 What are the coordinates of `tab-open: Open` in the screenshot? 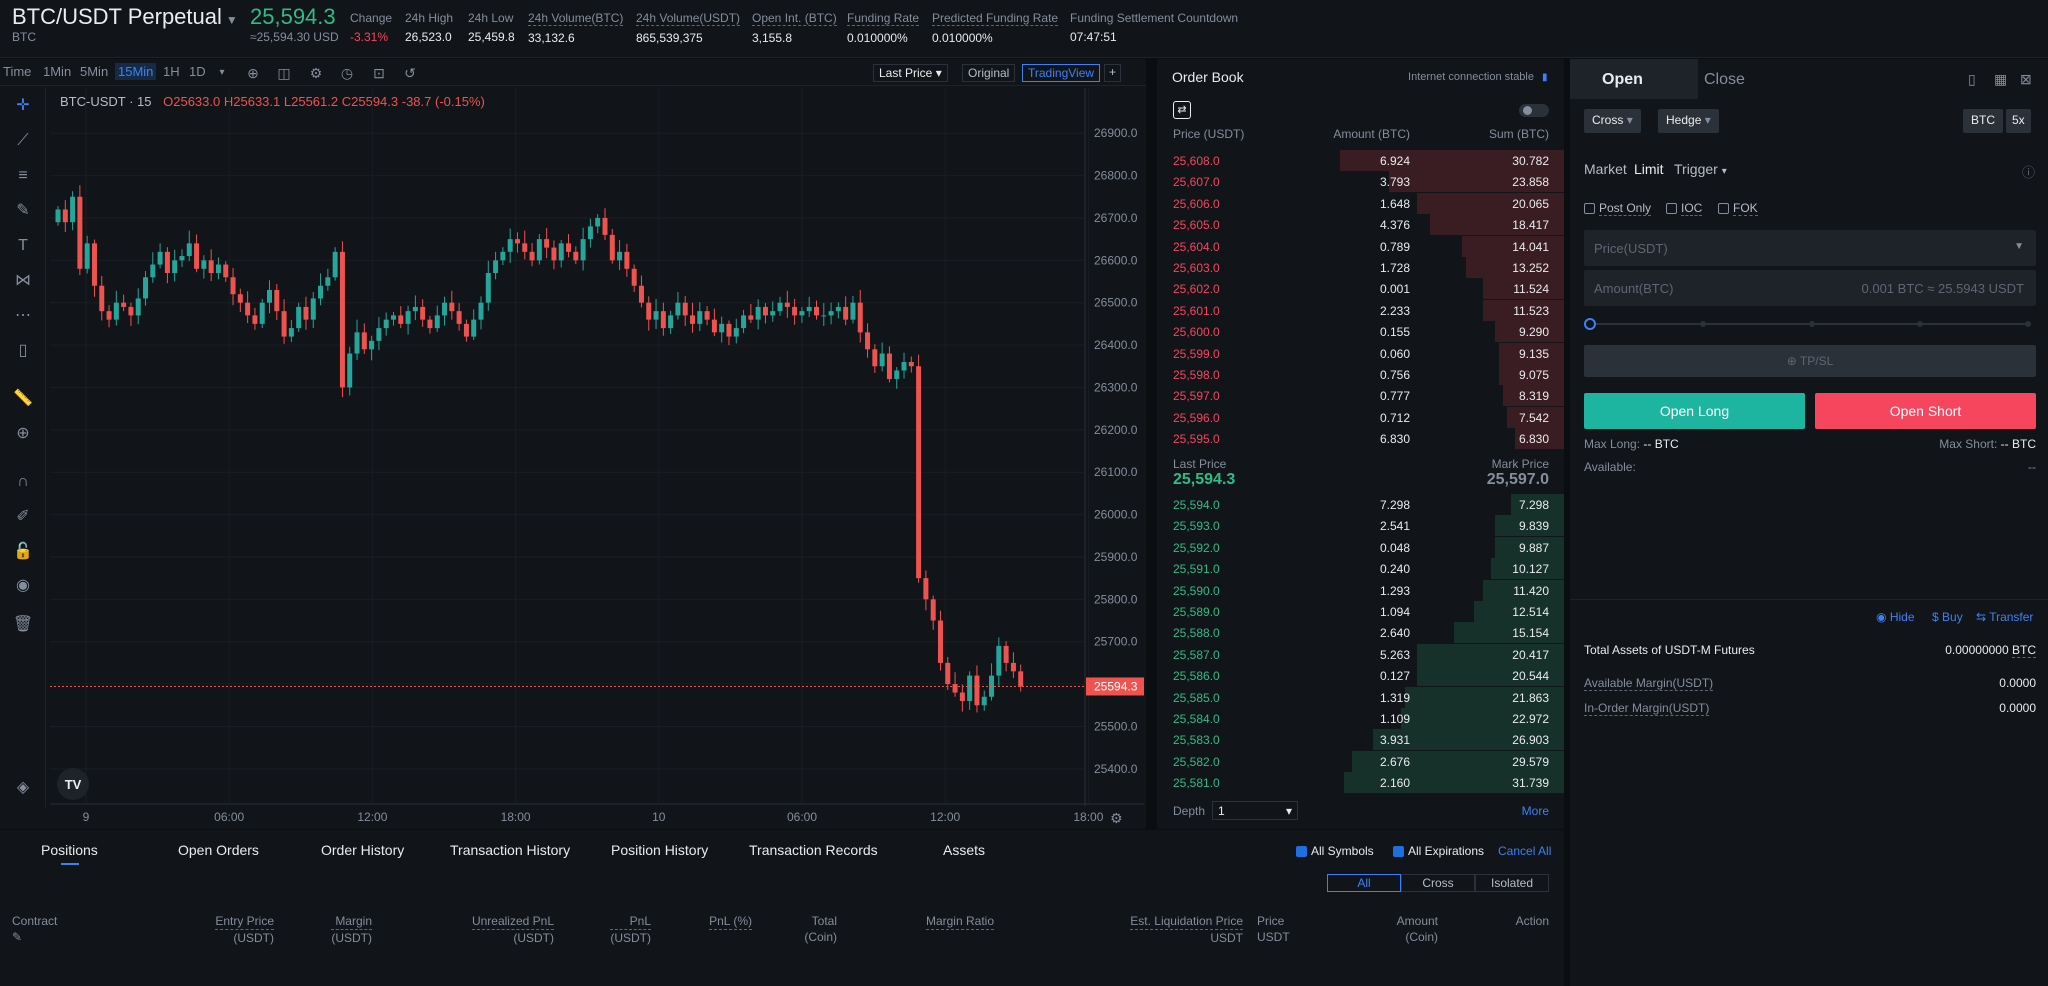 It's located at (1622, 79).